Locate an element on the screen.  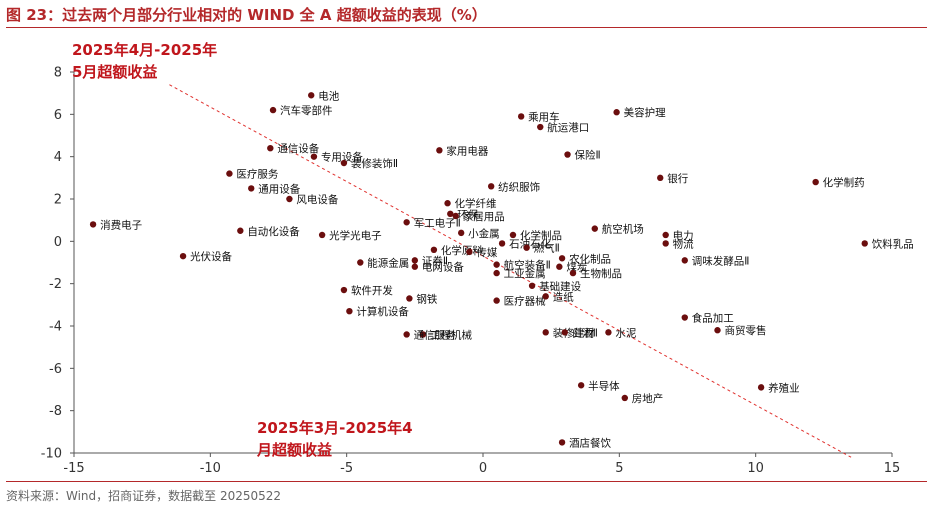
y-tick-label: 8 is located at coordinates (58, 73).